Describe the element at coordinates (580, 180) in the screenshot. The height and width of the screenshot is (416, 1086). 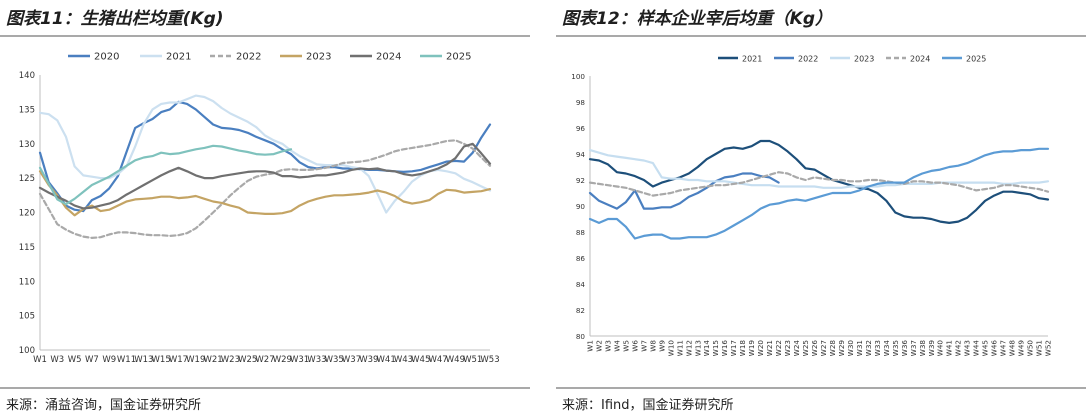
I see `y-tick-label: 92` at that location.